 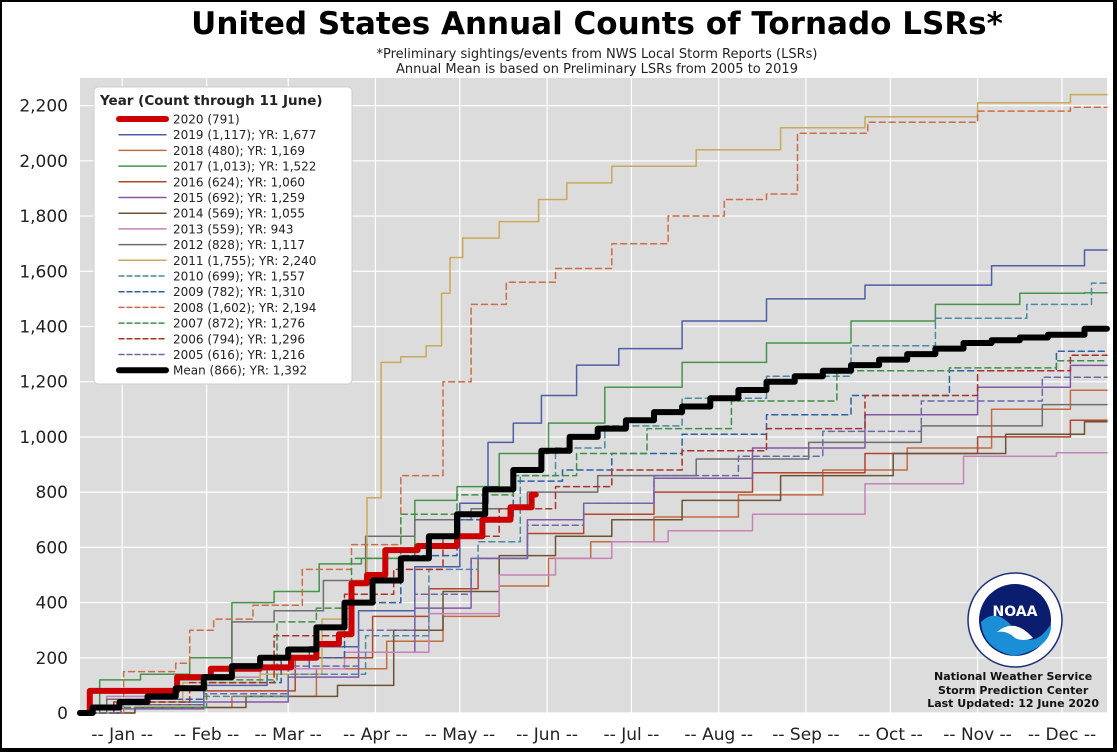 I want to click on legend-item: 2005 (616); YR: 1,216, so click(x=239, y=355).